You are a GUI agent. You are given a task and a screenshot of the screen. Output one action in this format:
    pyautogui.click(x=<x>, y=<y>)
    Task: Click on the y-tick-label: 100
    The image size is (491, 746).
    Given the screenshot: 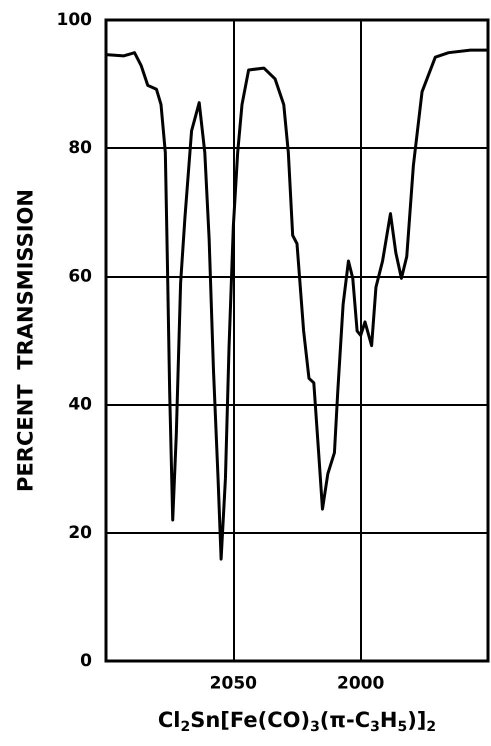 What is the action you would take?
    pyautogui.click(x=74, y=20)
    